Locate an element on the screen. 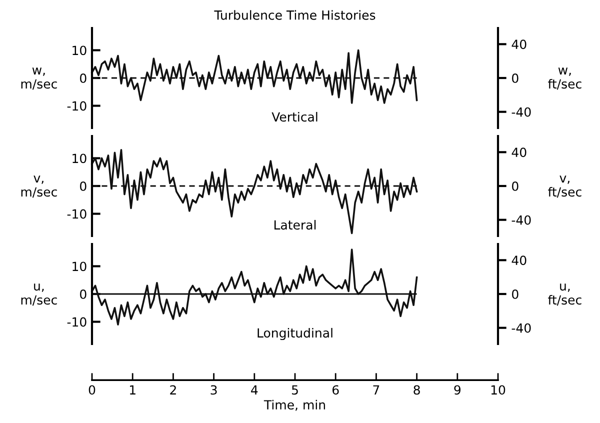  annotation: Longitudinal is located at coordinates (295, 334).